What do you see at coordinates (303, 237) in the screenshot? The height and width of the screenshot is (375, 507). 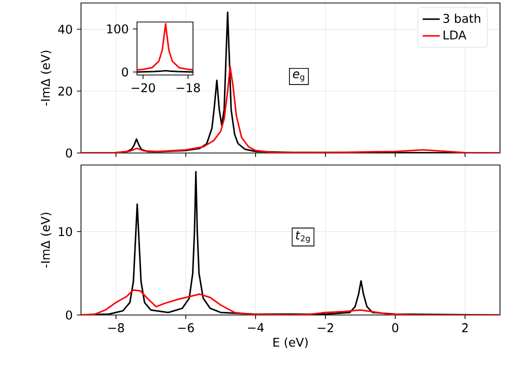 I see `annotation: t$_{2g}$` at bounding box center [303, 237].